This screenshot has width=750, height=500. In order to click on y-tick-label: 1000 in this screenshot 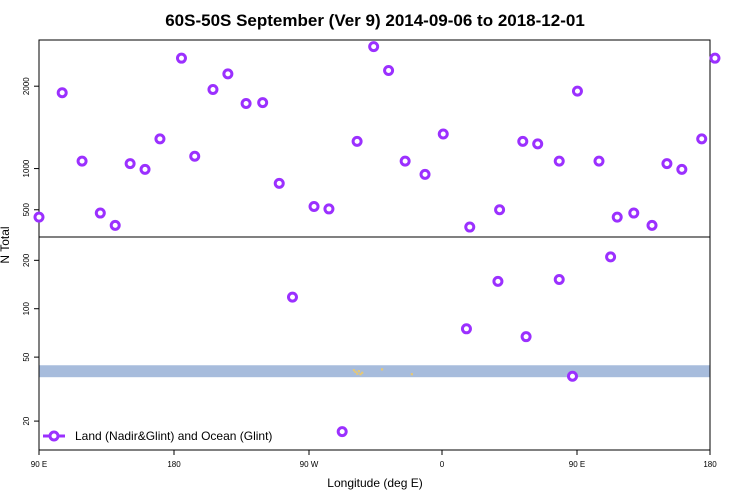, I will do `click(26, 168)`.